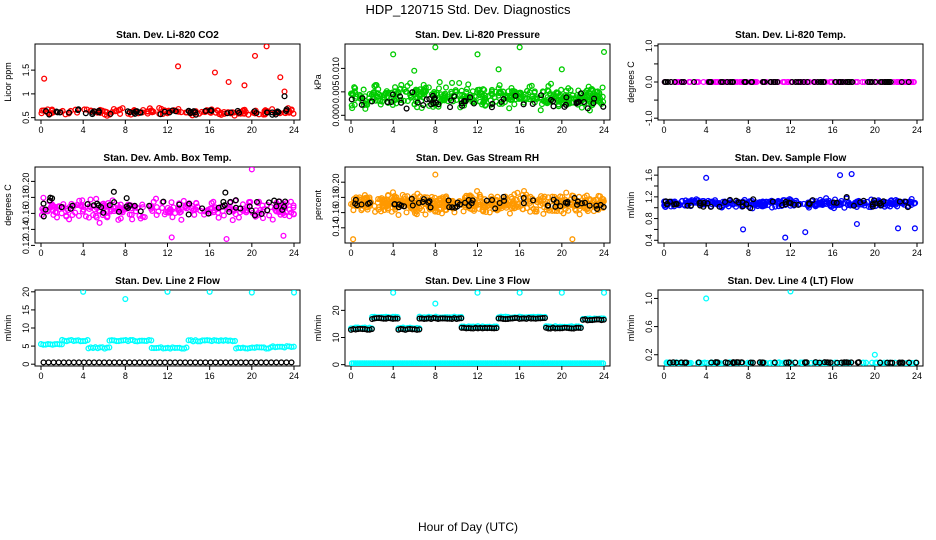  Describe the element at coordinates (604, 376) in the screenshot. I see `x-tick-label: 24` at that location.